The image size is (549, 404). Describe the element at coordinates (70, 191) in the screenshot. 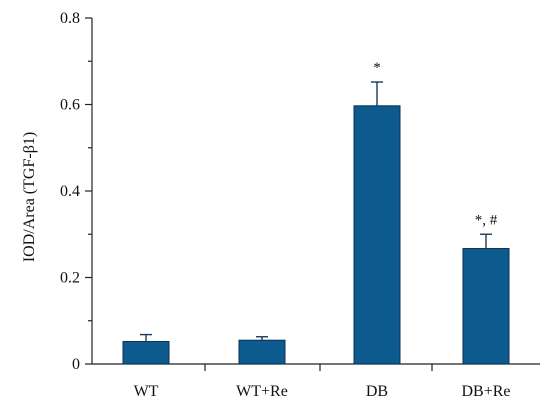

I see `y-tick-label: 0.4` at that location.